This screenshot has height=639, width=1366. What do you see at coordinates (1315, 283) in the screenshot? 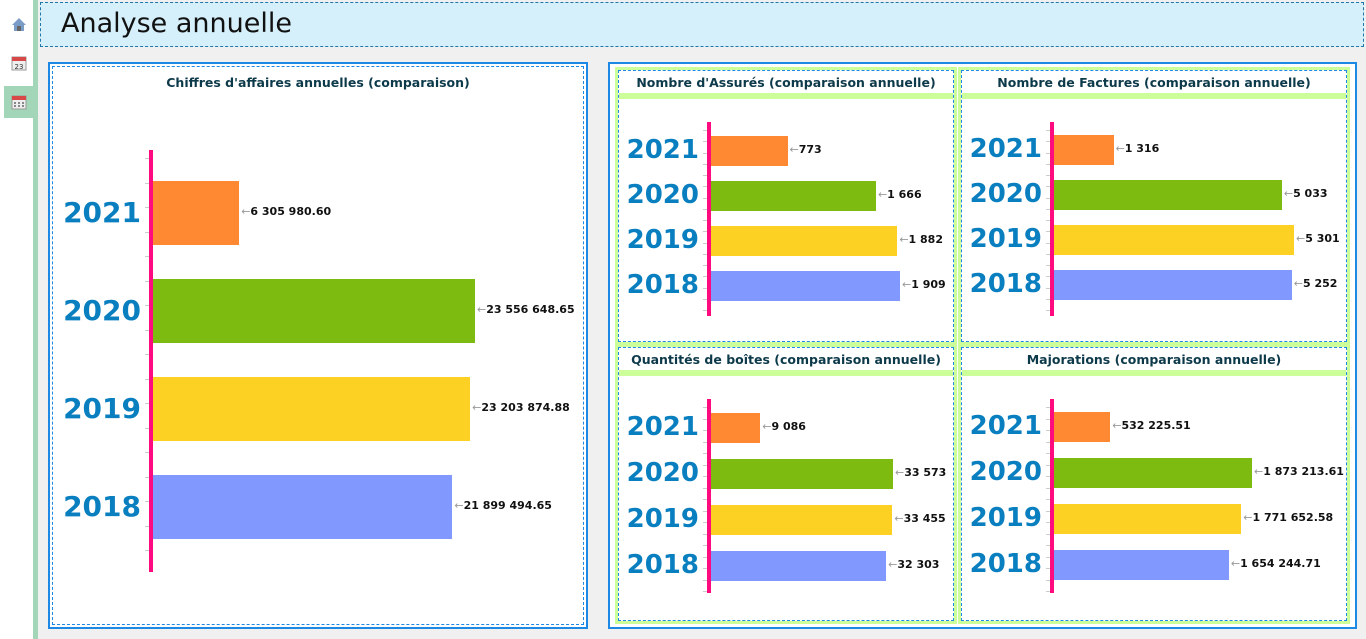
I see `value-label: 5 252` at bounding box center [1315, 283].